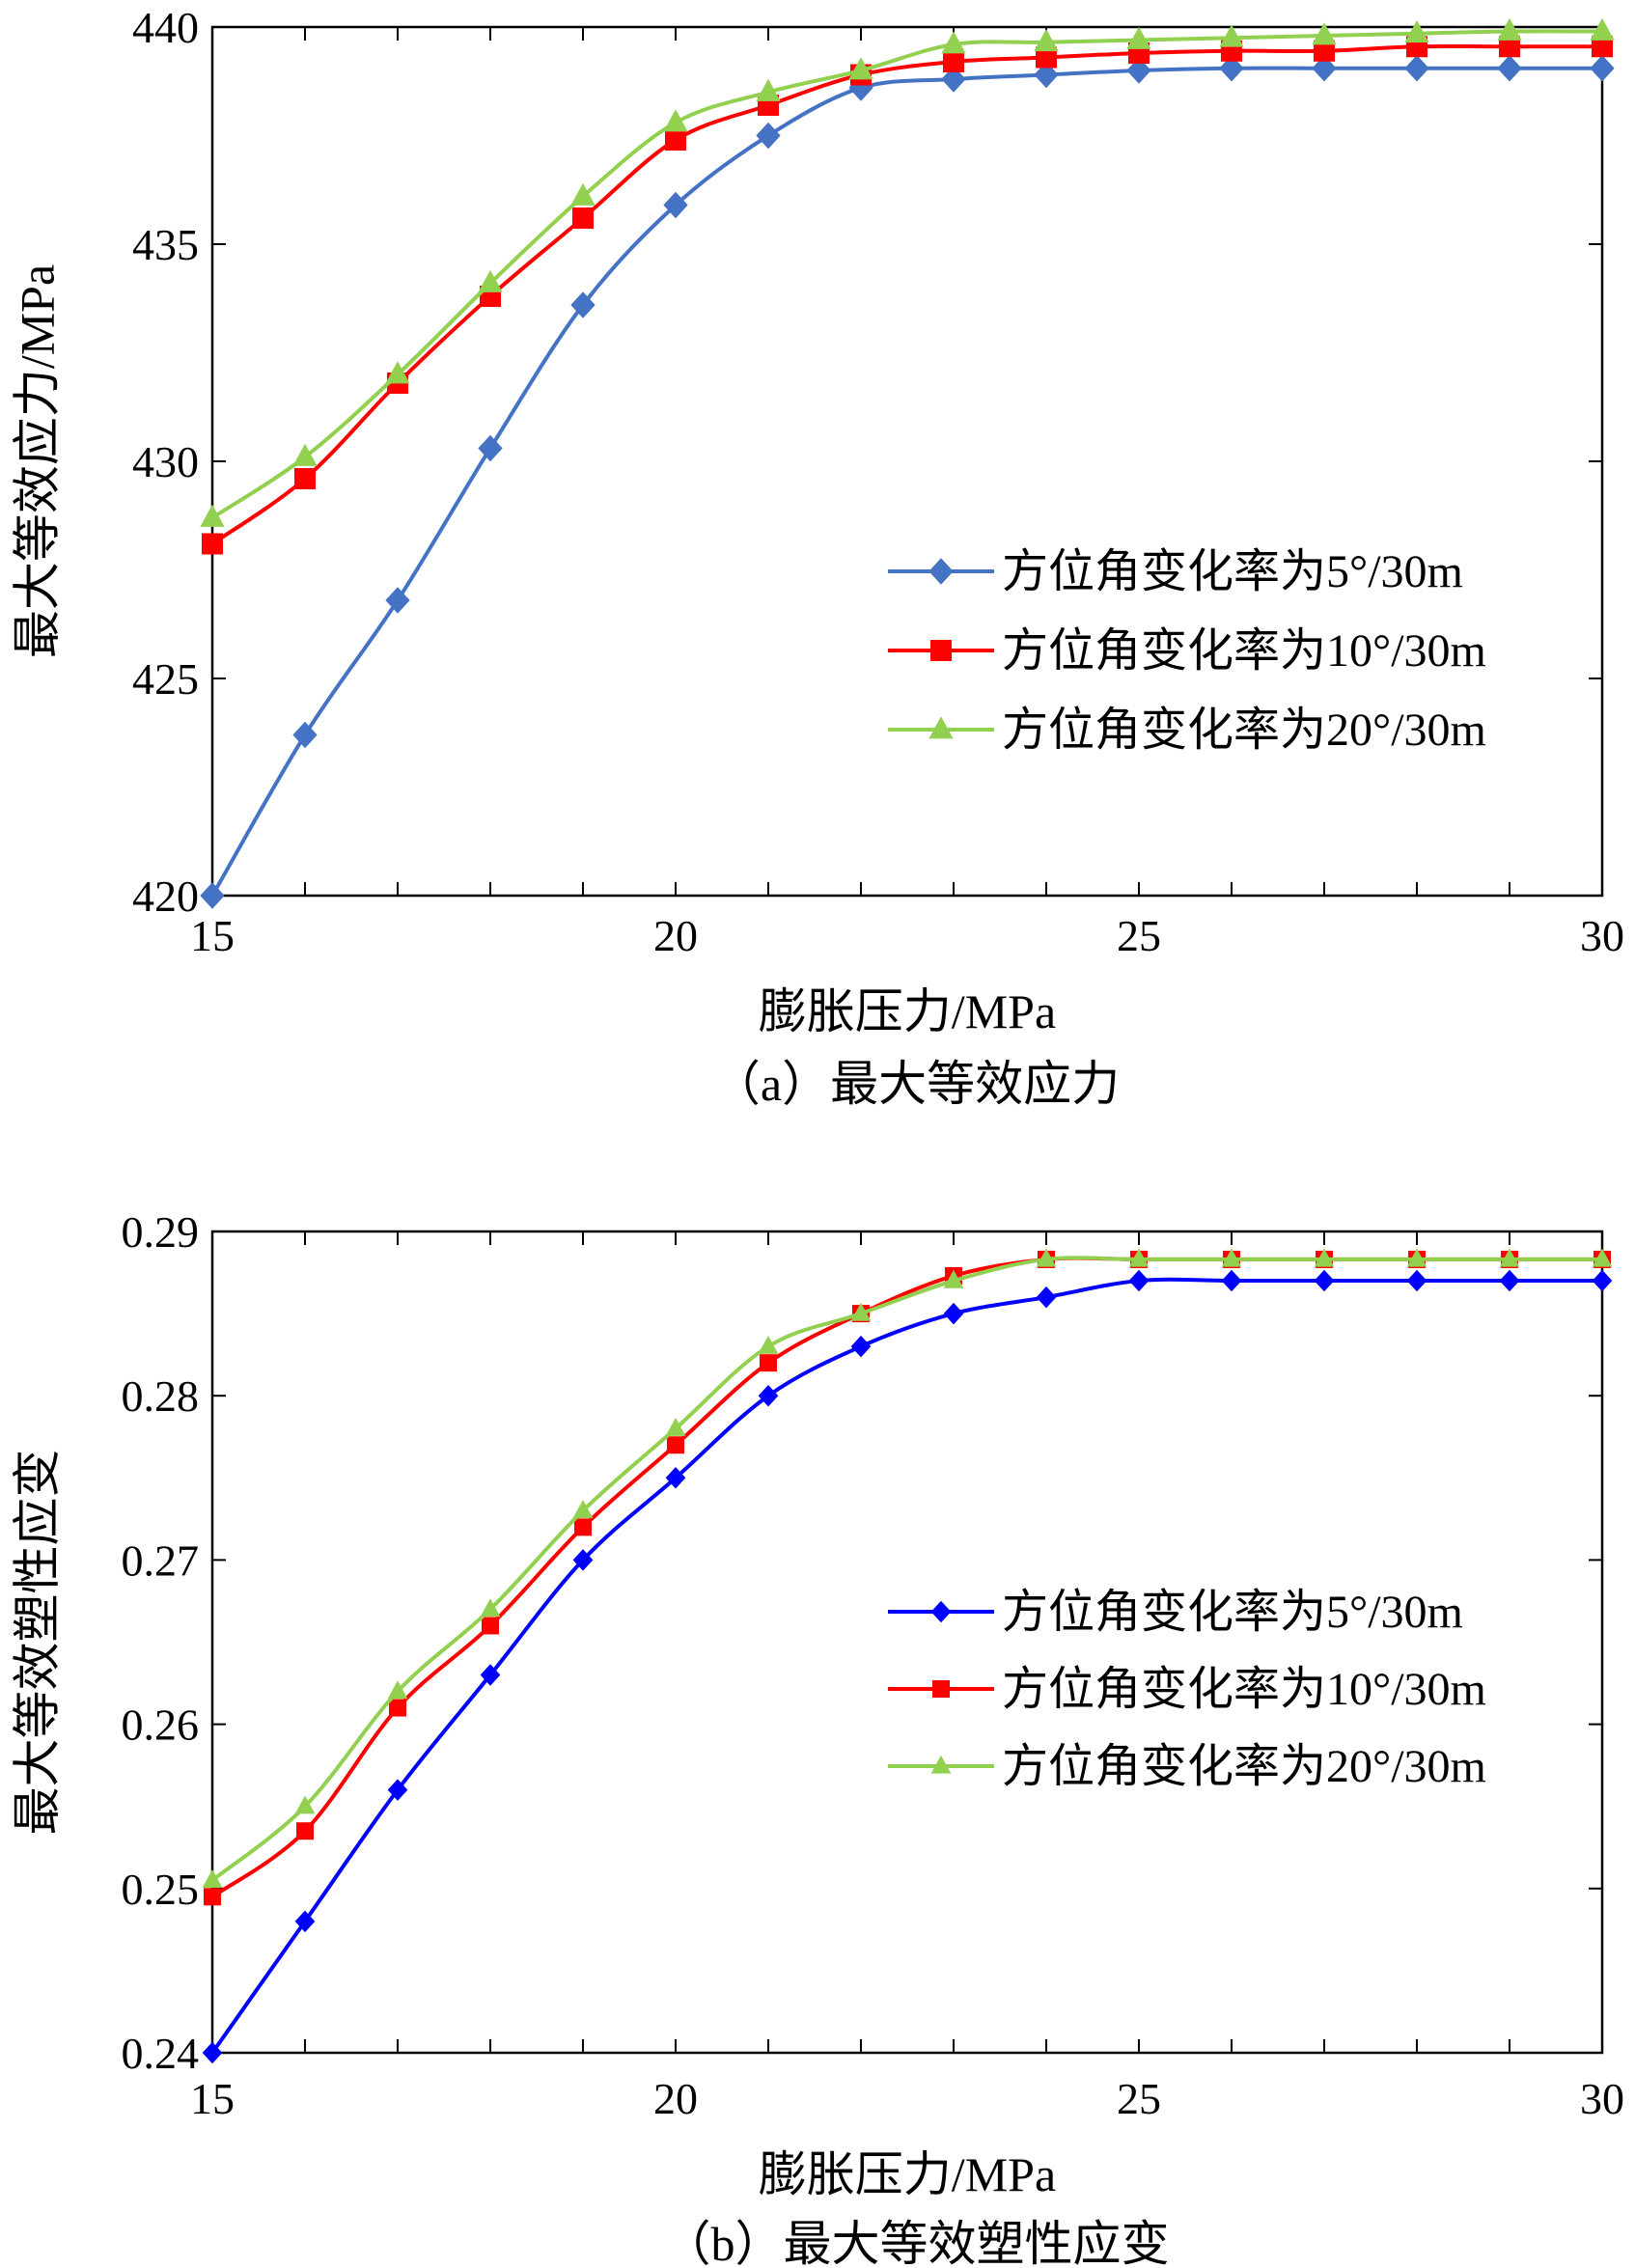 The height and width of the screenshot is (2268, 1635). Describe the element at coordinates (165, 244) in the screenshot. I see `y-tick-label: 435` at that location.